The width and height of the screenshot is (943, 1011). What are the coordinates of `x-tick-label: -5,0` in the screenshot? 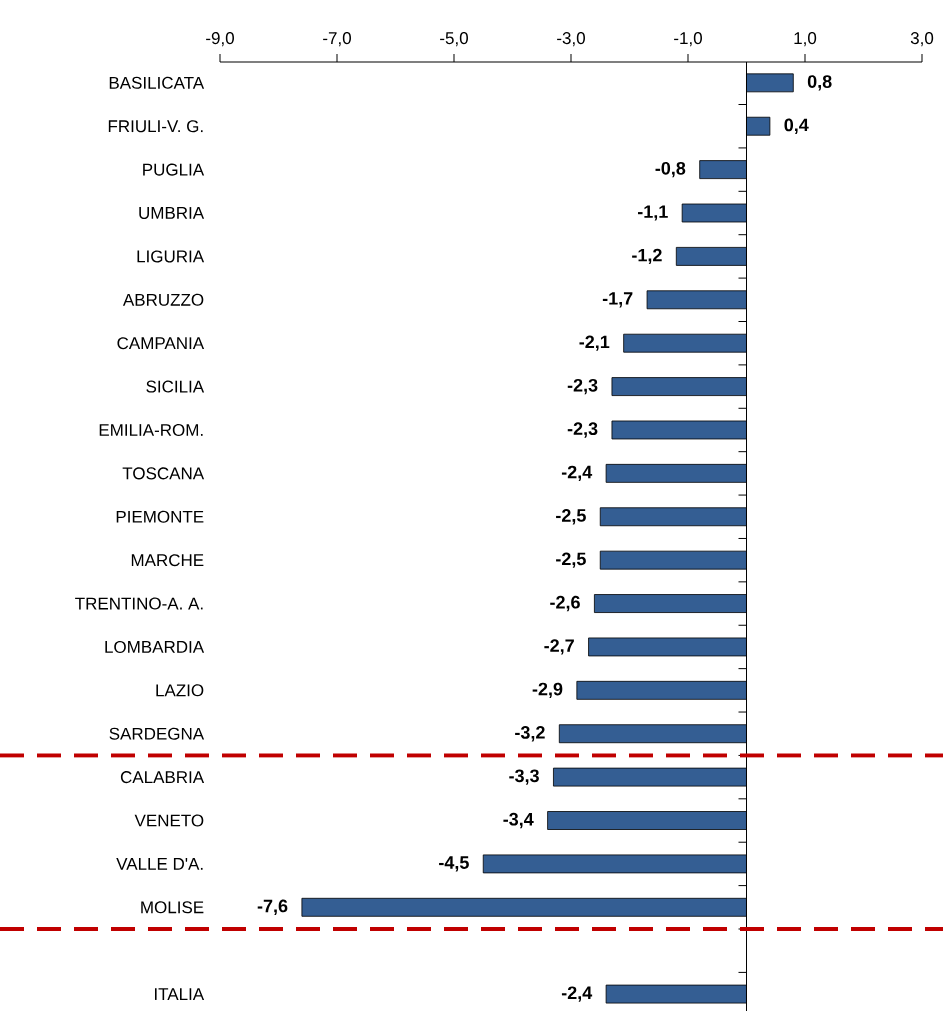 It's located at (454, 39).